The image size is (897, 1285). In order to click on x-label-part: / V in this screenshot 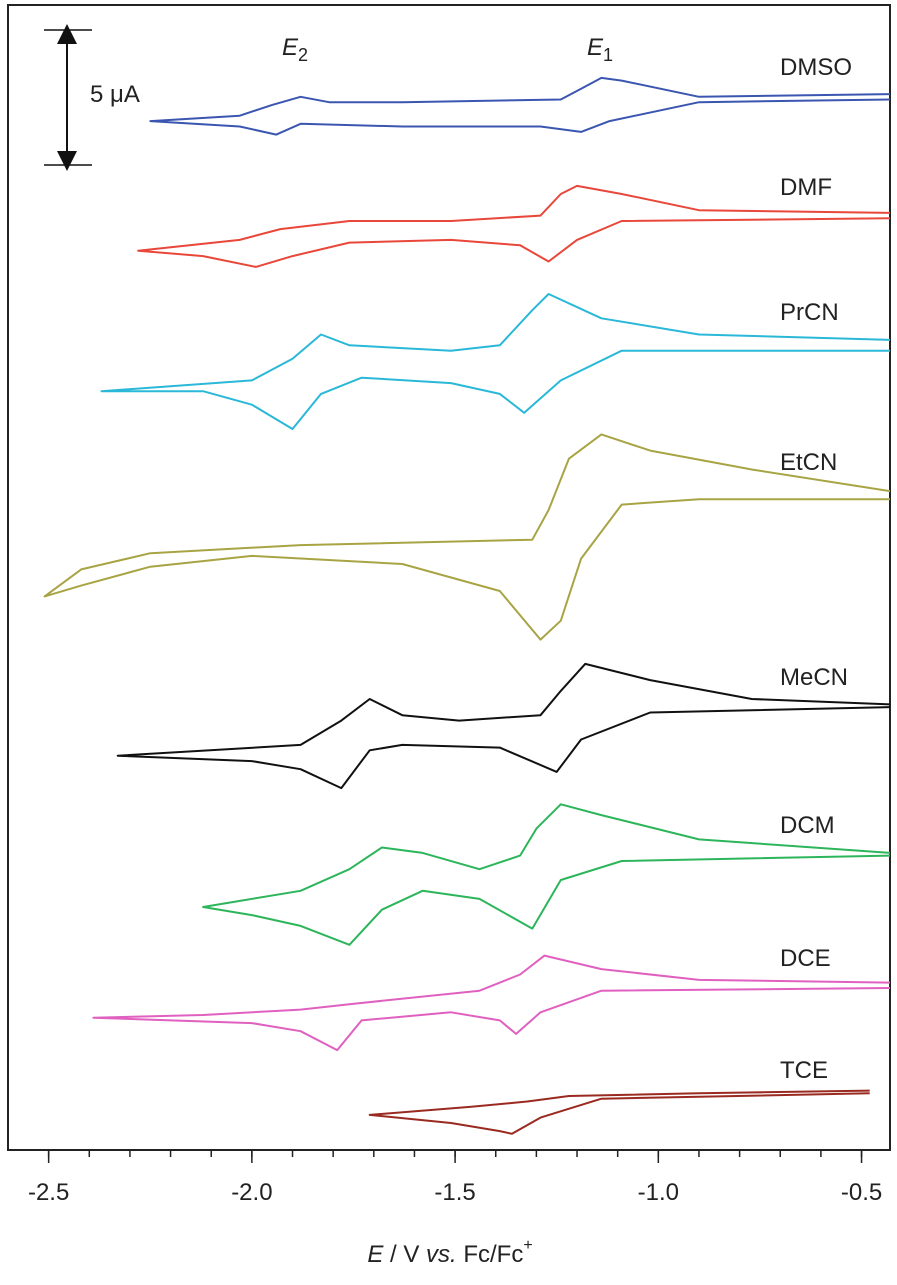, I will do `click(404, 1254)`.